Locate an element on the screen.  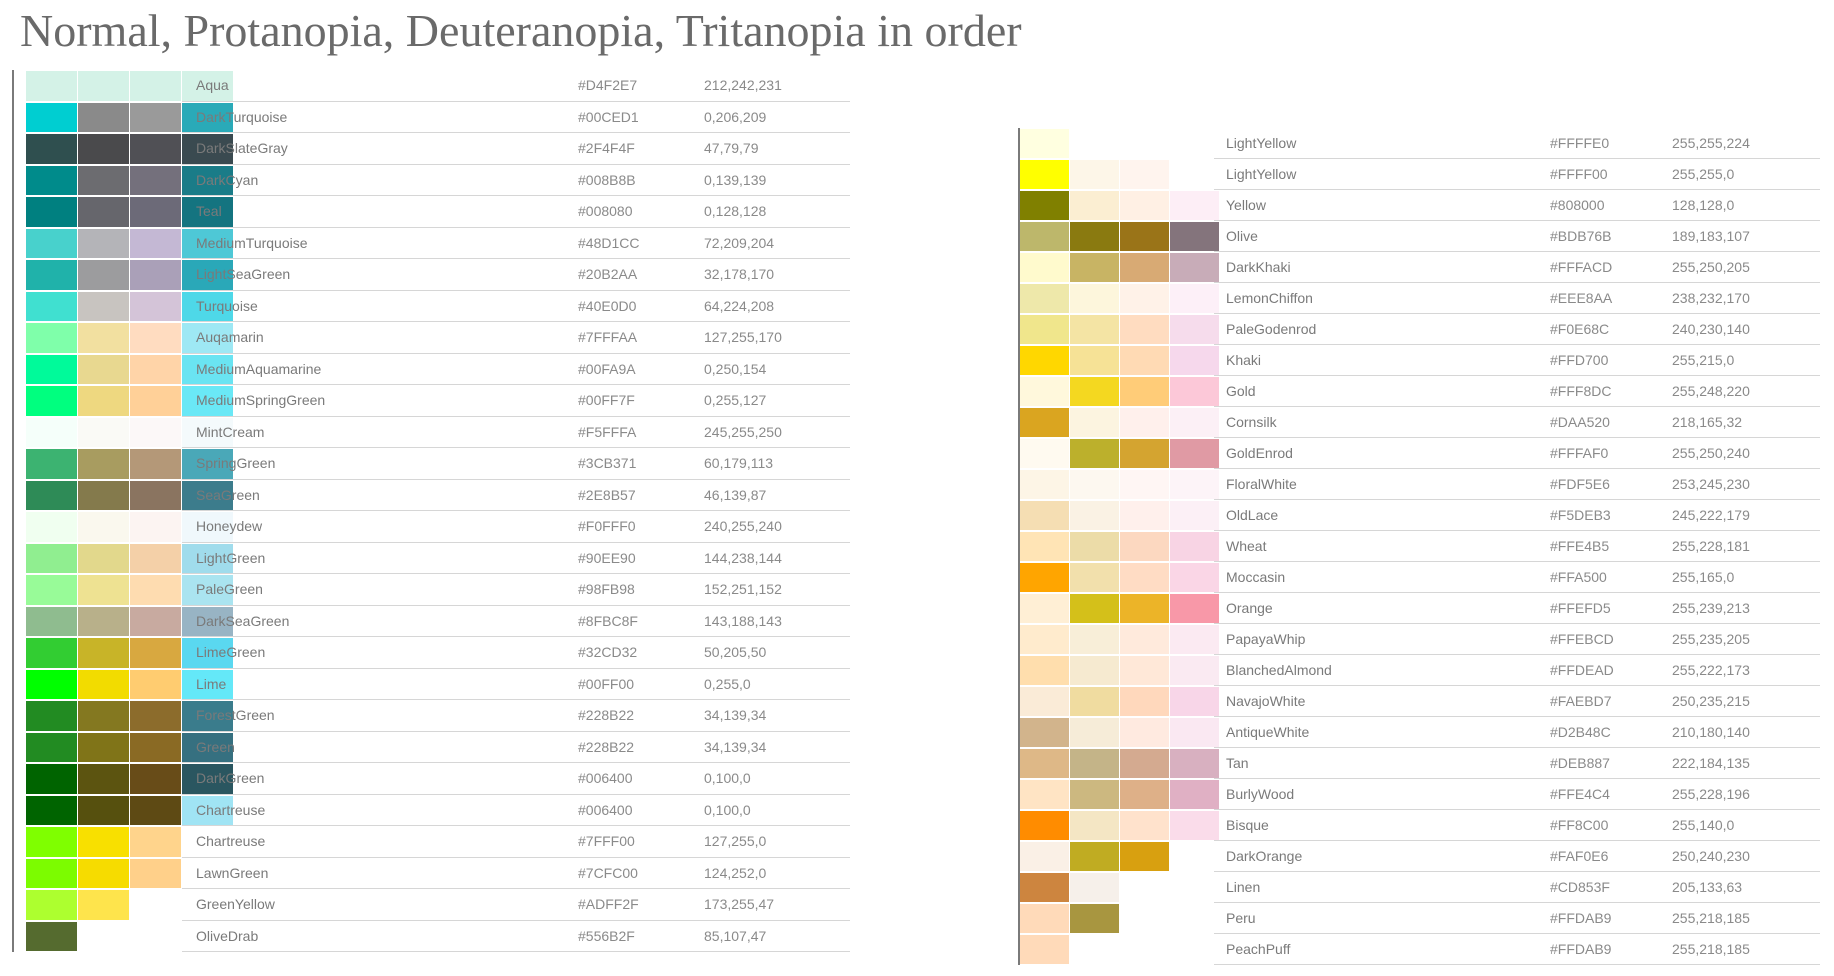
color-name: Green is located at coordinates (215, 746).